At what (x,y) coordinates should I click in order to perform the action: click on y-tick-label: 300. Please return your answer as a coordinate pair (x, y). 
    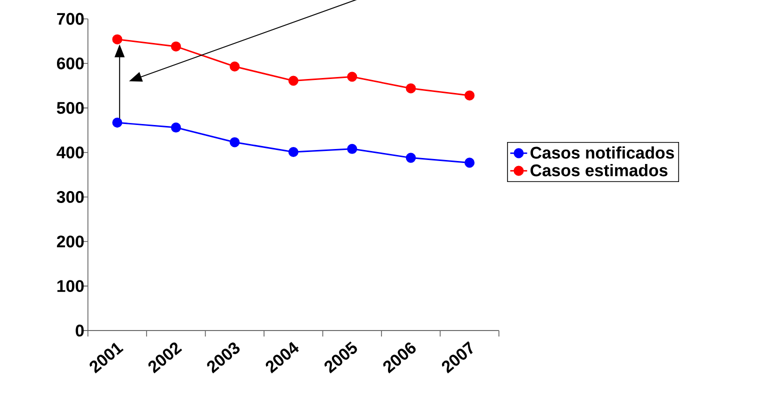
    Looking at the image, I should click on (70, 197).